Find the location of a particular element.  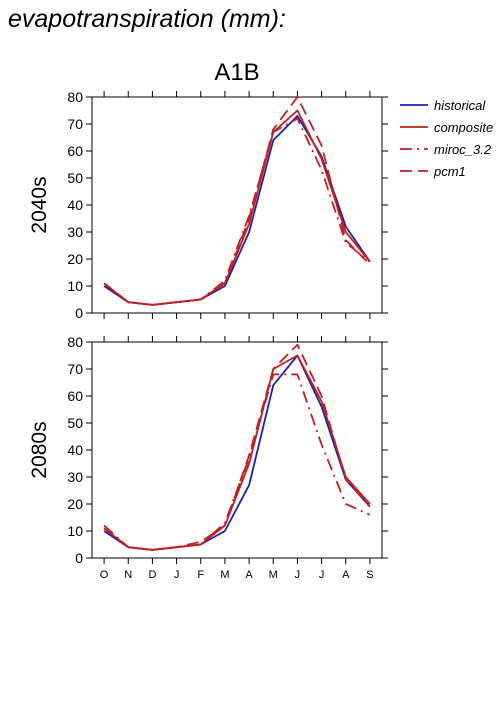

panel-title: A1B is located at coordinates (236, 72).